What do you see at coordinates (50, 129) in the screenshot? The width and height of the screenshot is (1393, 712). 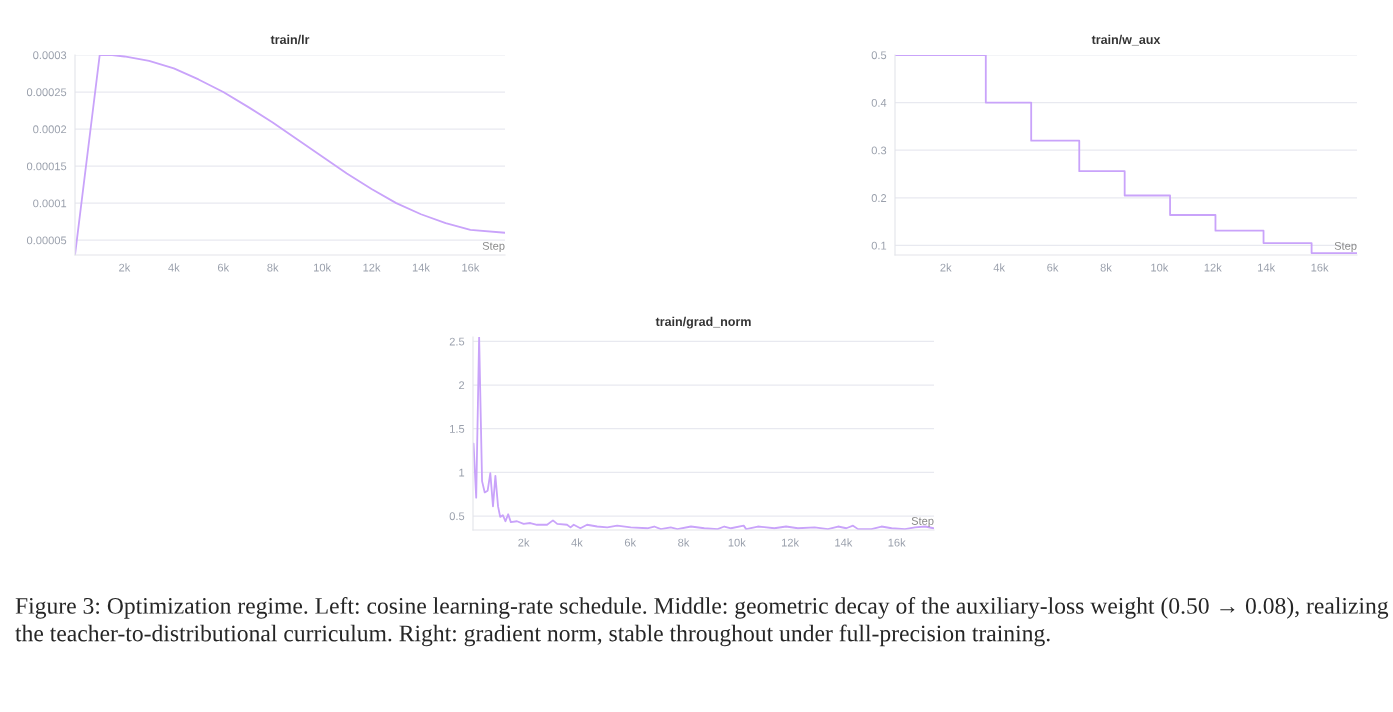 I see `y-tick-label: 0.0002` at bounding box center [50, 129].